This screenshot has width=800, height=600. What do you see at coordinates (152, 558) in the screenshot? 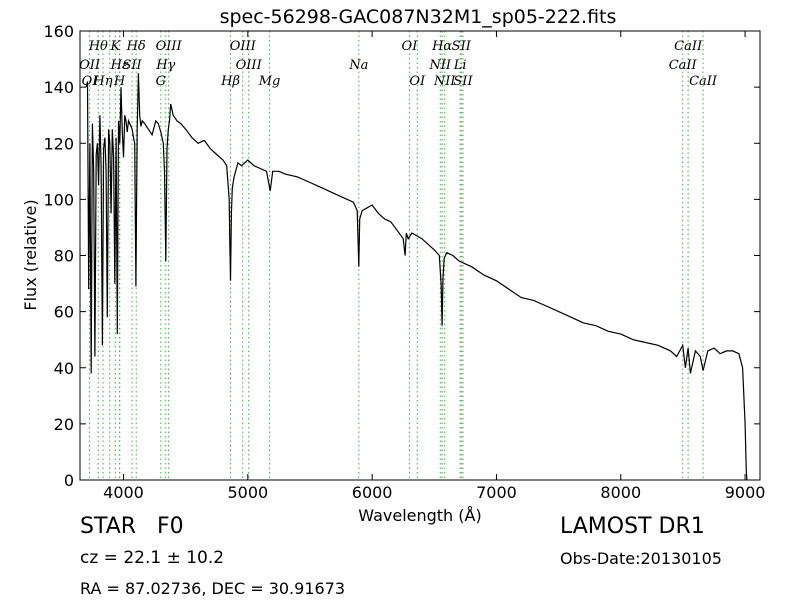
I see `redshift-label: cz = 22.1 ± 10.2` at bounding box center [152, 558].